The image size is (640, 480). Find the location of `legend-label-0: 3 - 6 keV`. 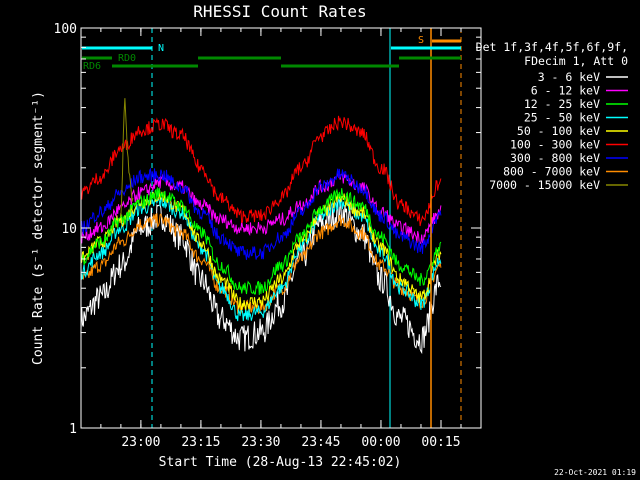

legend-label-0: 3 - 6 keV is located at coordinates (569, 77).